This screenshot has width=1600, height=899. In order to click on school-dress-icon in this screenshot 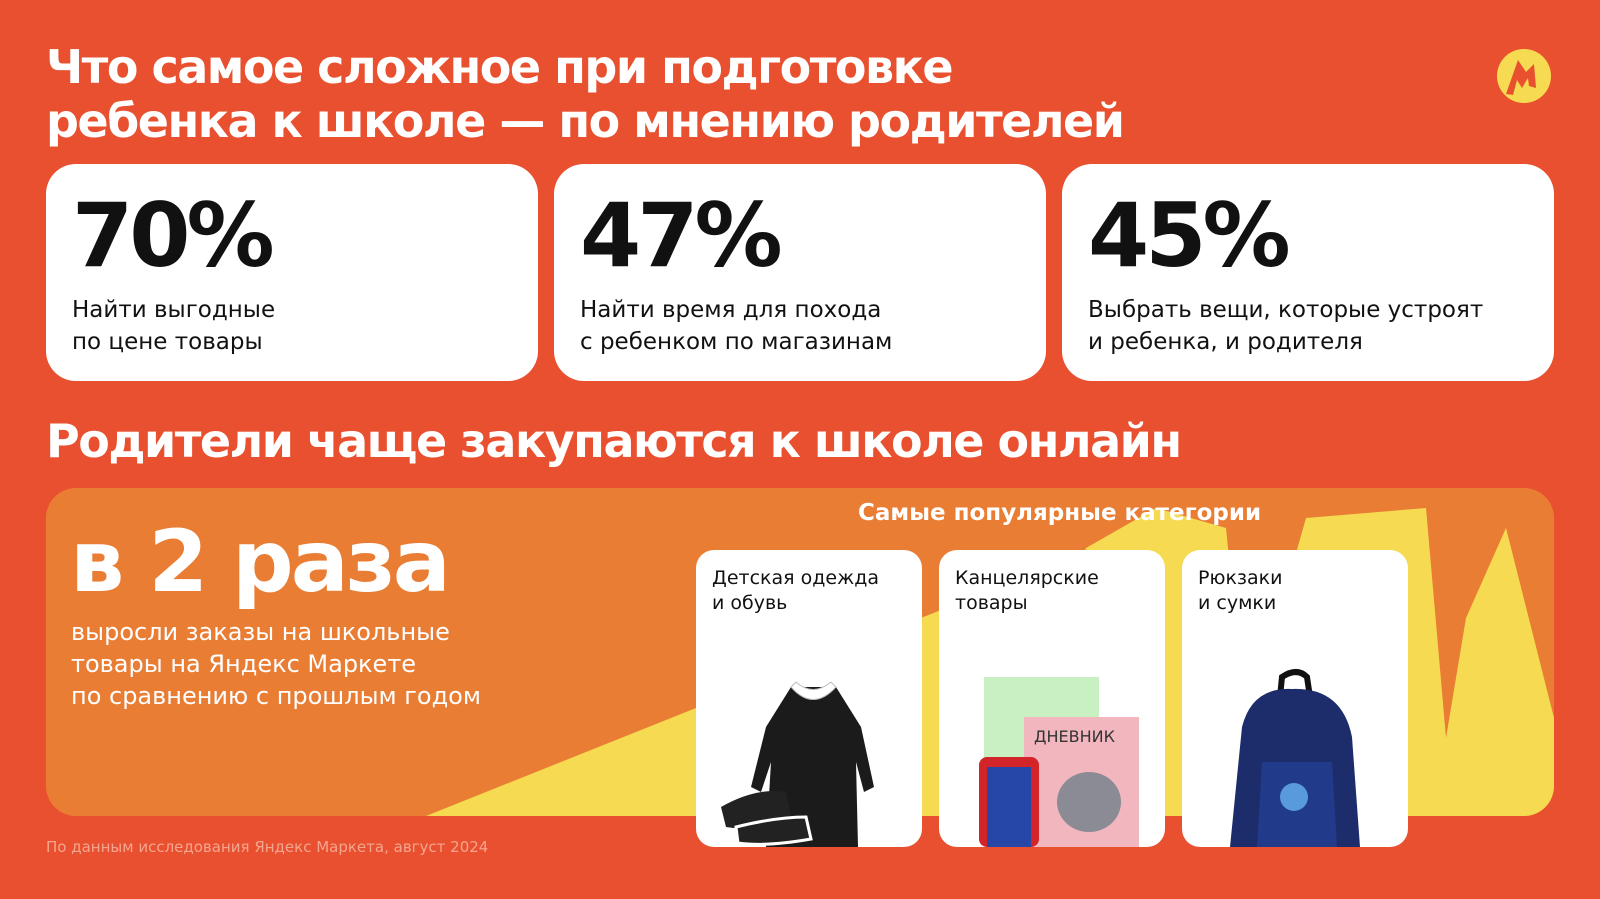, I will do `click(797, 764)`.